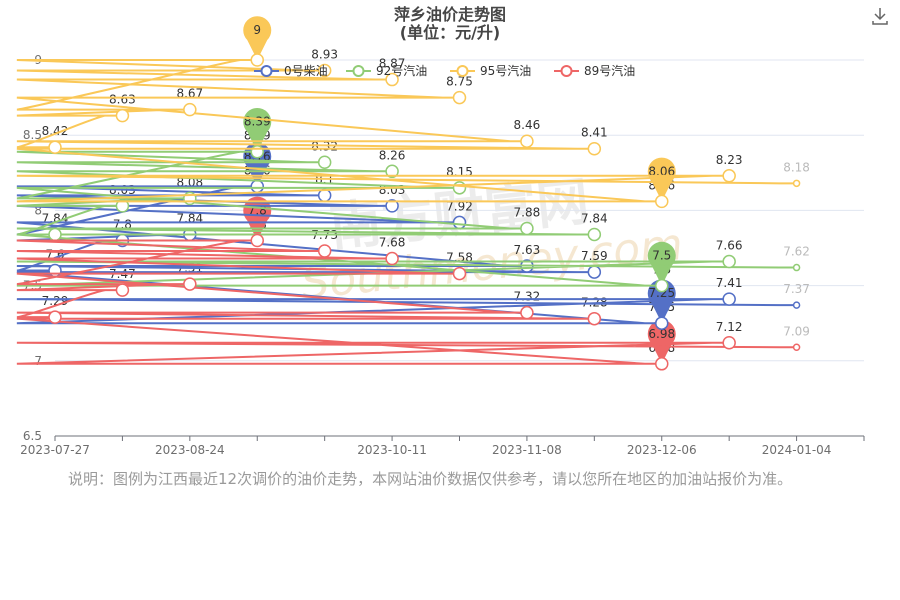 Image resolution: width=900 pixels, height=600 pixels. I want to click on download-icon, so click(880, 16).